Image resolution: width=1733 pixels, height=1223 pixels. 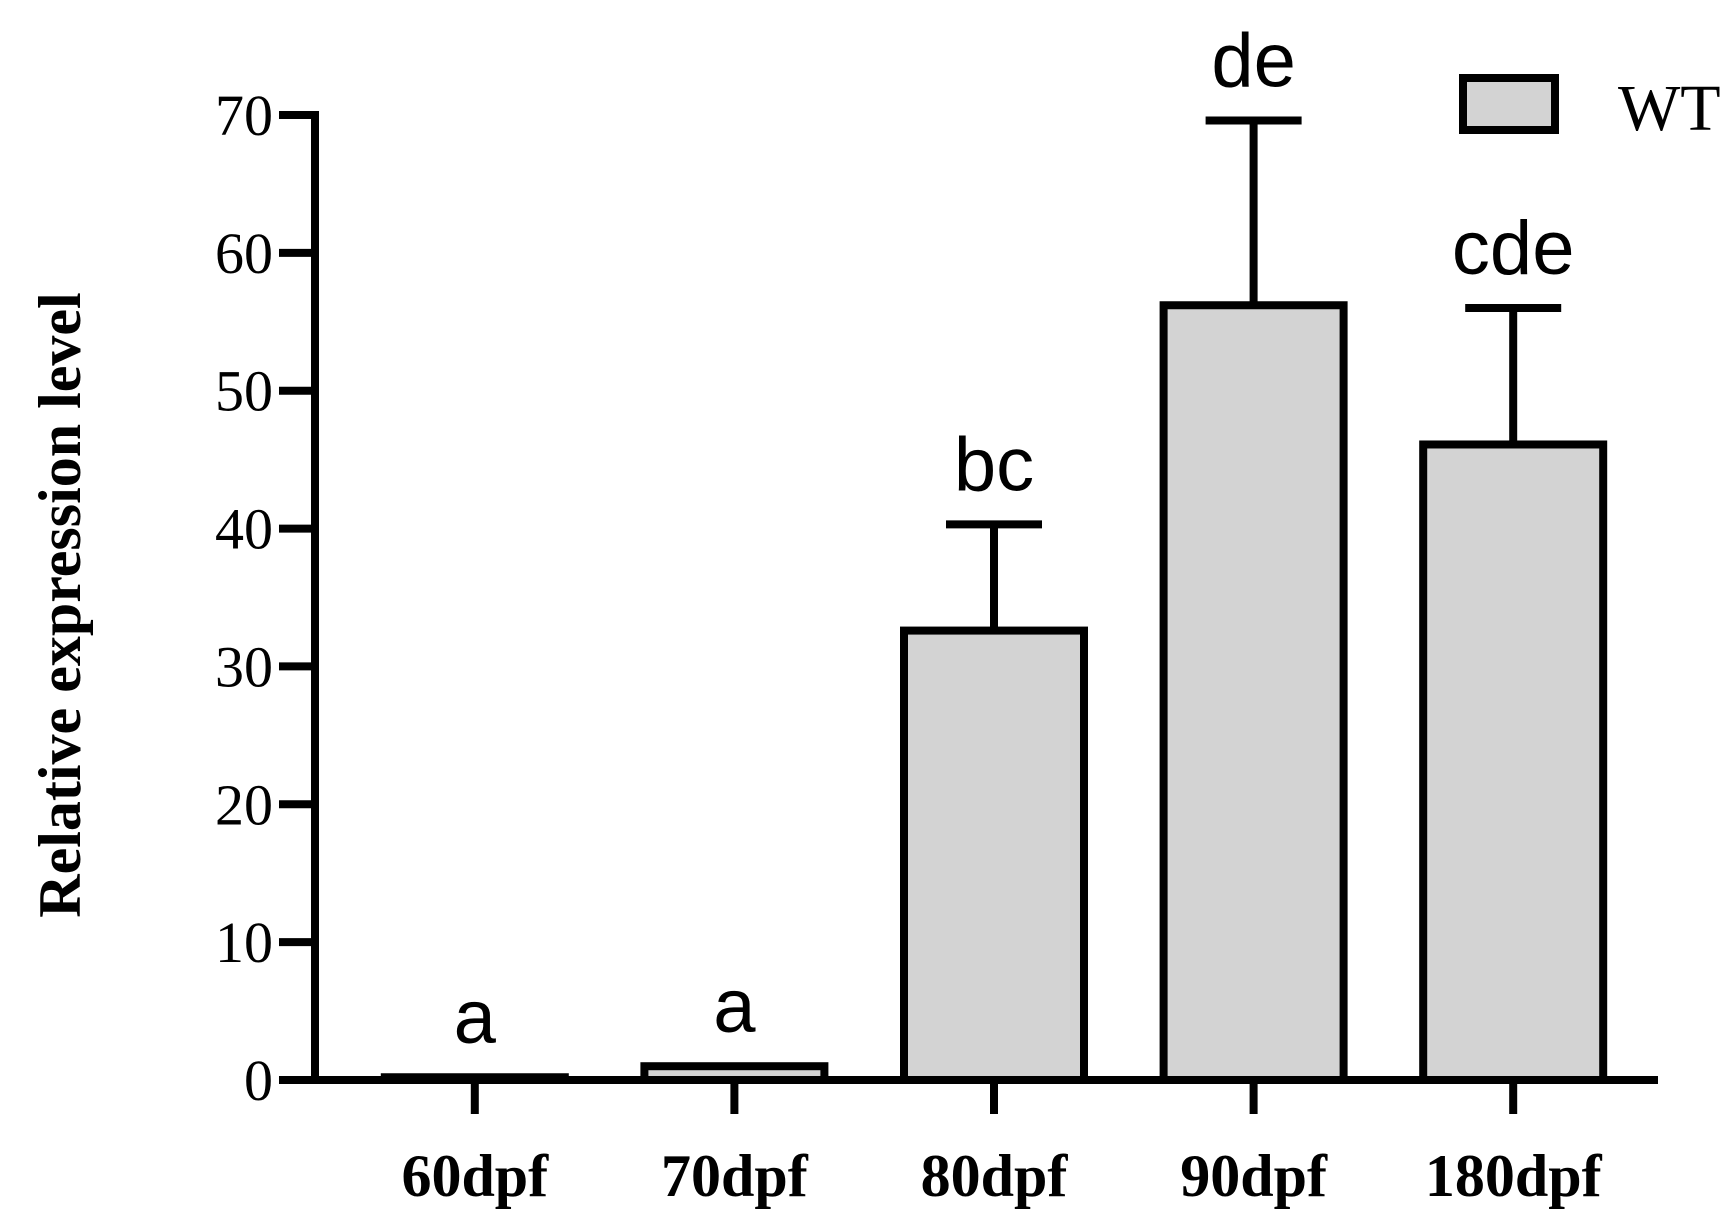 What do you see at coordinates (1513, 248) in the screenshot?
I see `significance-letter-180dpf: cde` at bounding box center [1513, 248].